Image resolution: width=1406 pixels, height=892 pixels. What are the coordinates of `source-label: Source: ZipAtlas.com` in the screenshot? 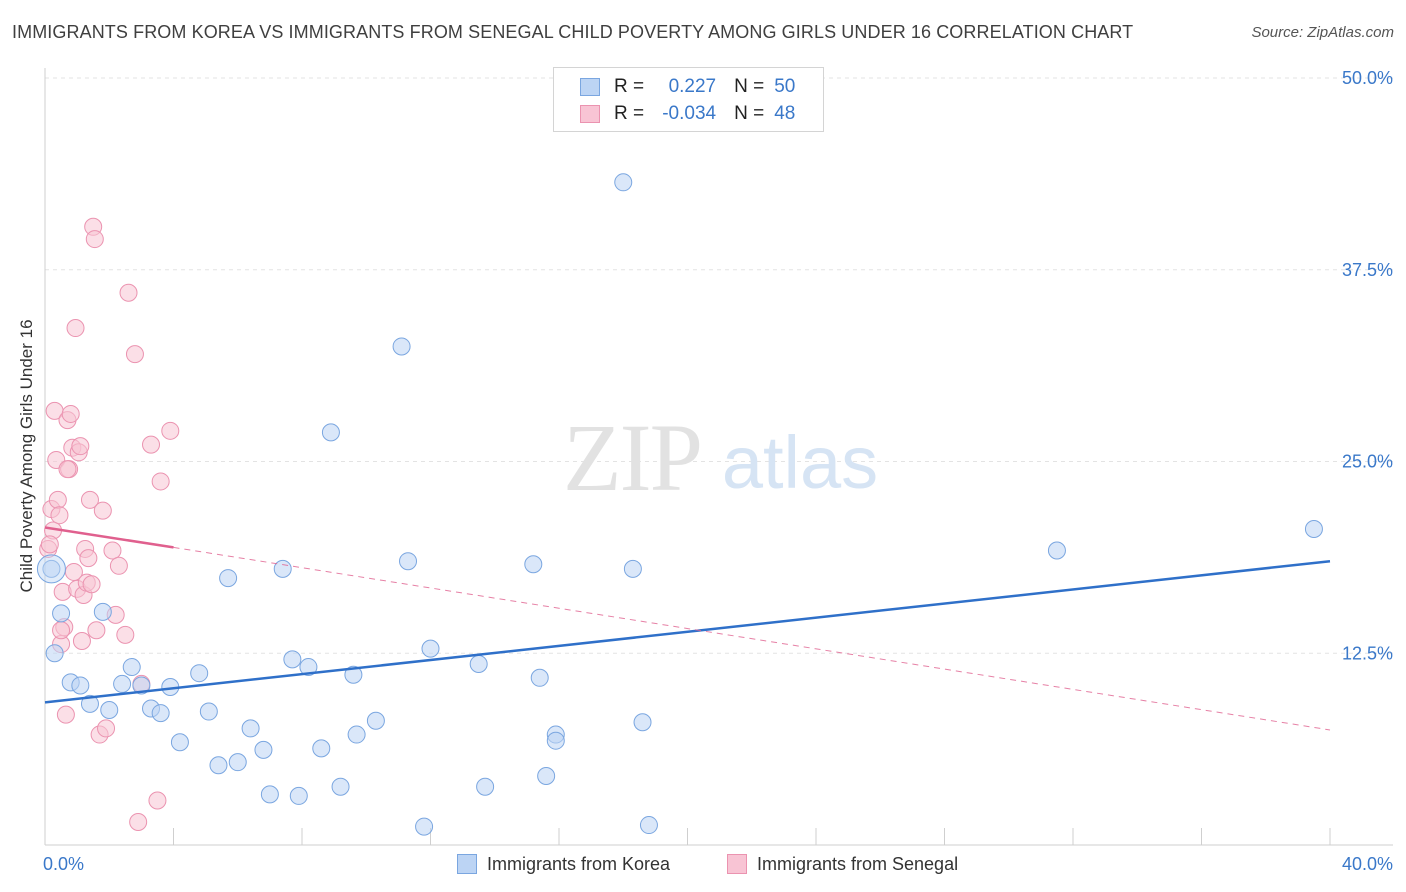 It's located at (1322, 32).